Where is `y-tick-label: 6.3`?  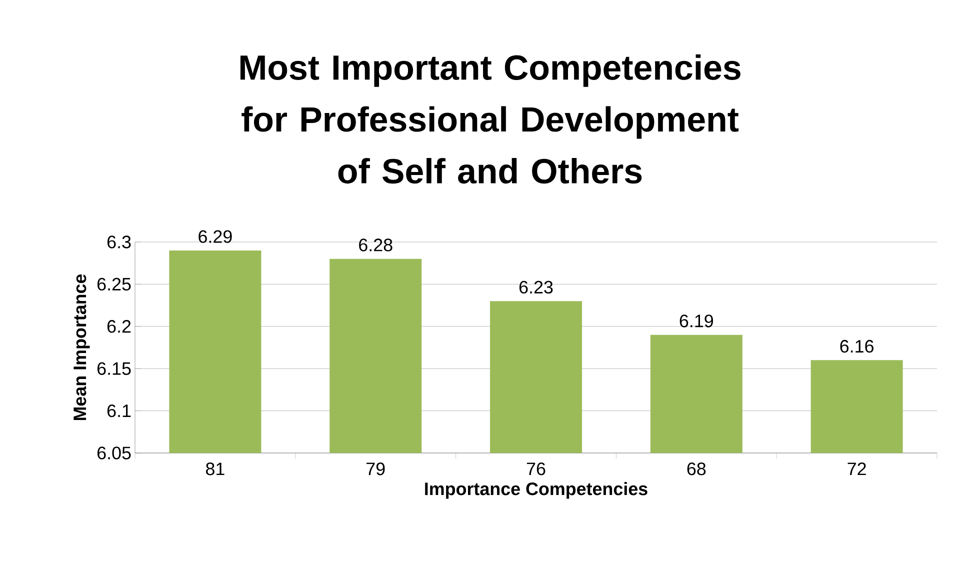 y-tick-label: 6.3 is located at coordinates (119, 242).